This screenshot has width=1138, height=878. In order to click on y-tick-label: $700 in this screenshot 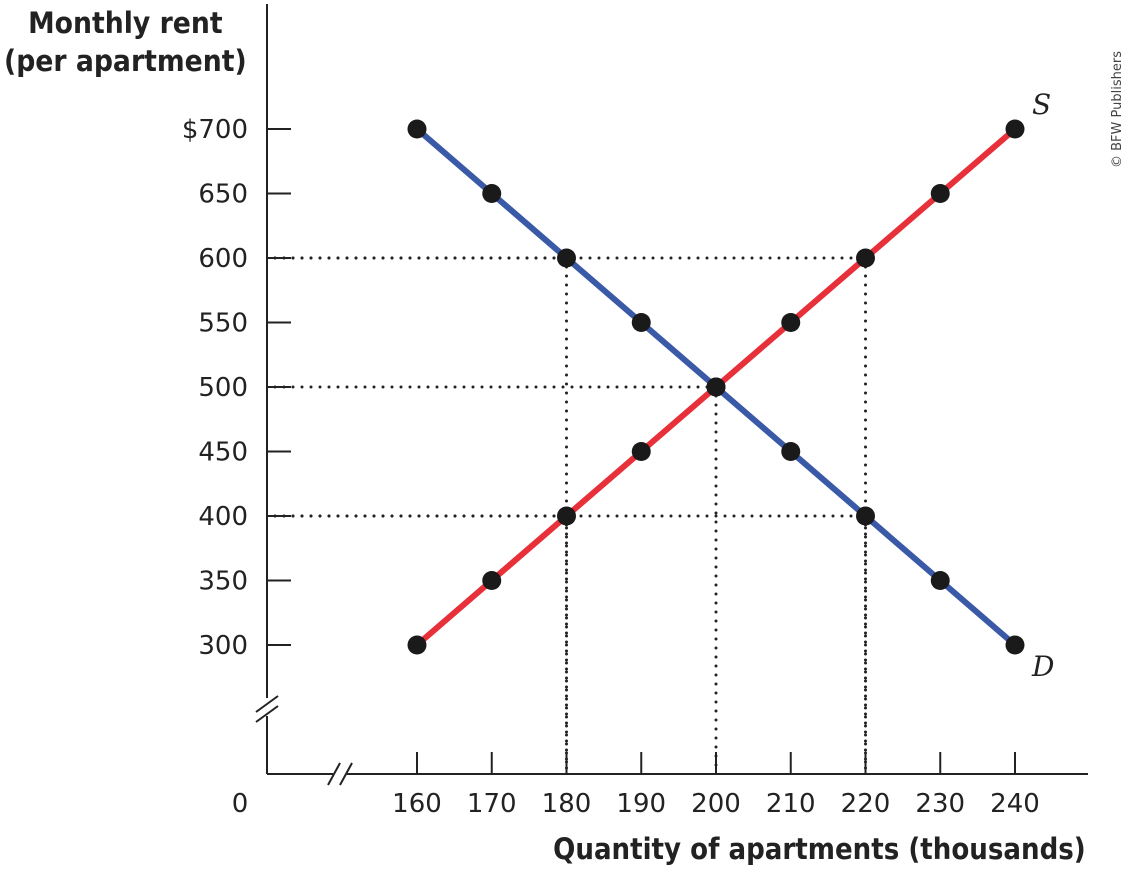, I will do `click(215, 130)`.